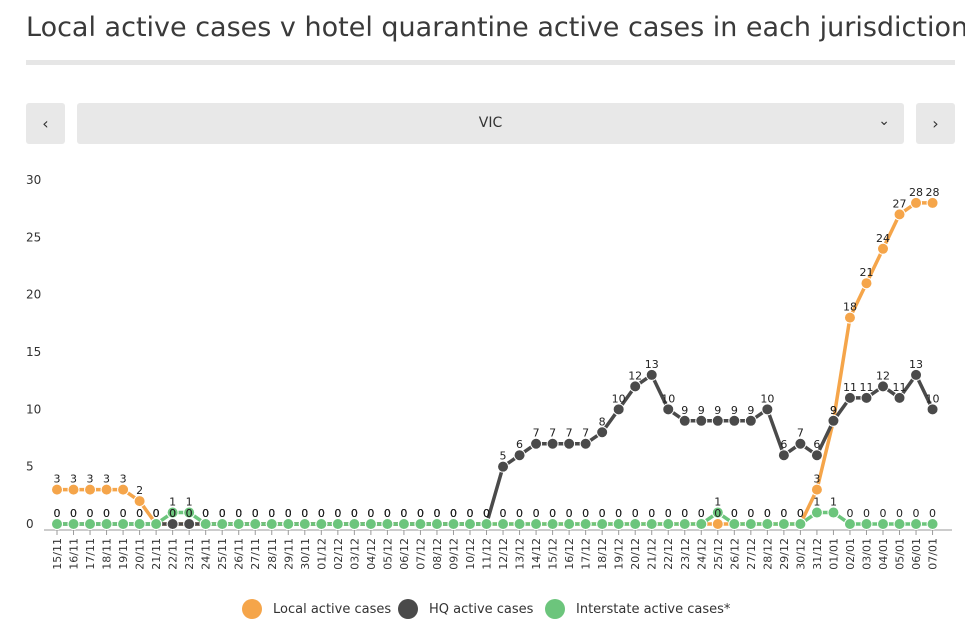 The height and width of the screenshot is (631, 965). What do you see at coordinates (900, 554) in the screenshot?
I see `x-tick-label: 05/01` at bounding box center [900, 554].